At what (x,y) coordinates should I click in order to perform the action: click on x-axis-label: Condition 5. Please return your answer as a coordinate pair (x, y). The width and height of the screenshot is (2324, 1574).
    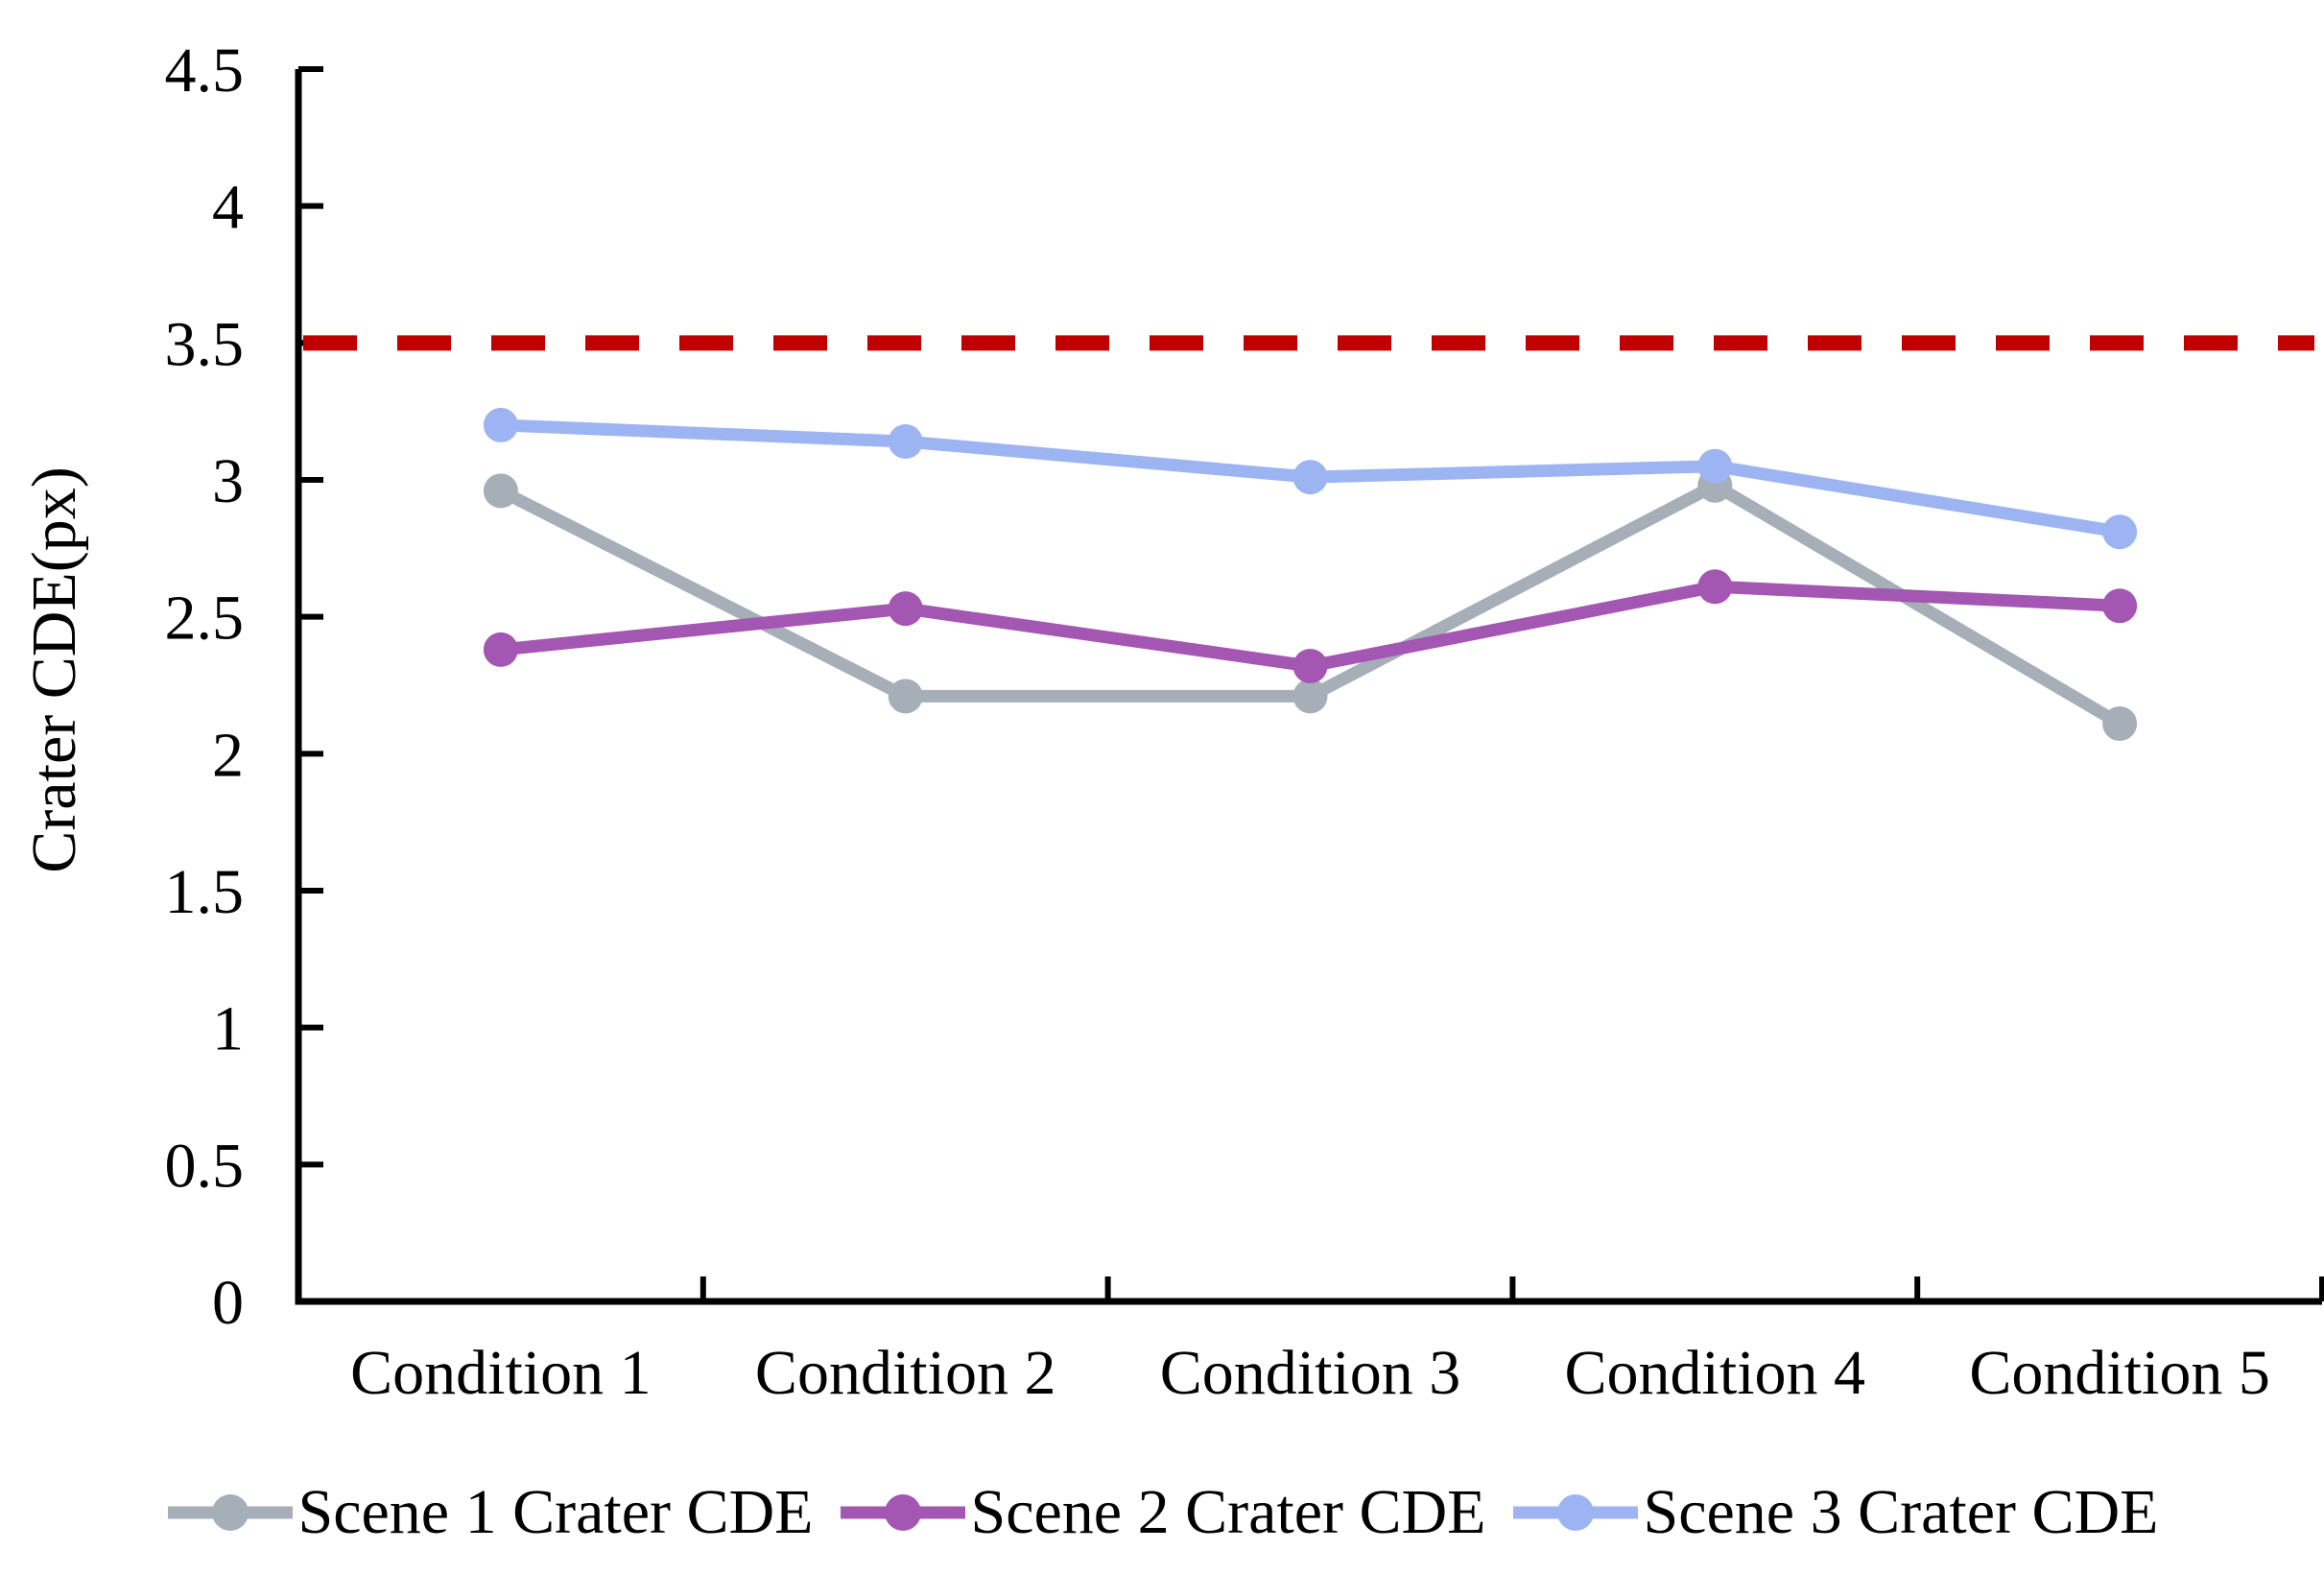
    Looking at the image, I should click on (2119, 1373).